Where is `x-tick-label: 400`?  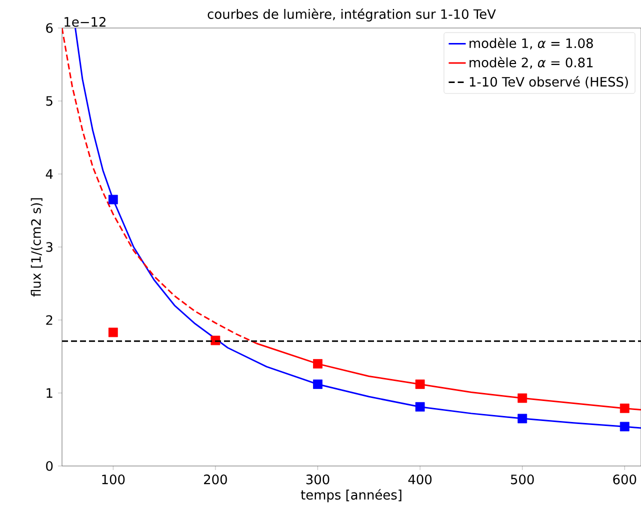 x-tick-label: 400 is located at coordinates (420, 479).